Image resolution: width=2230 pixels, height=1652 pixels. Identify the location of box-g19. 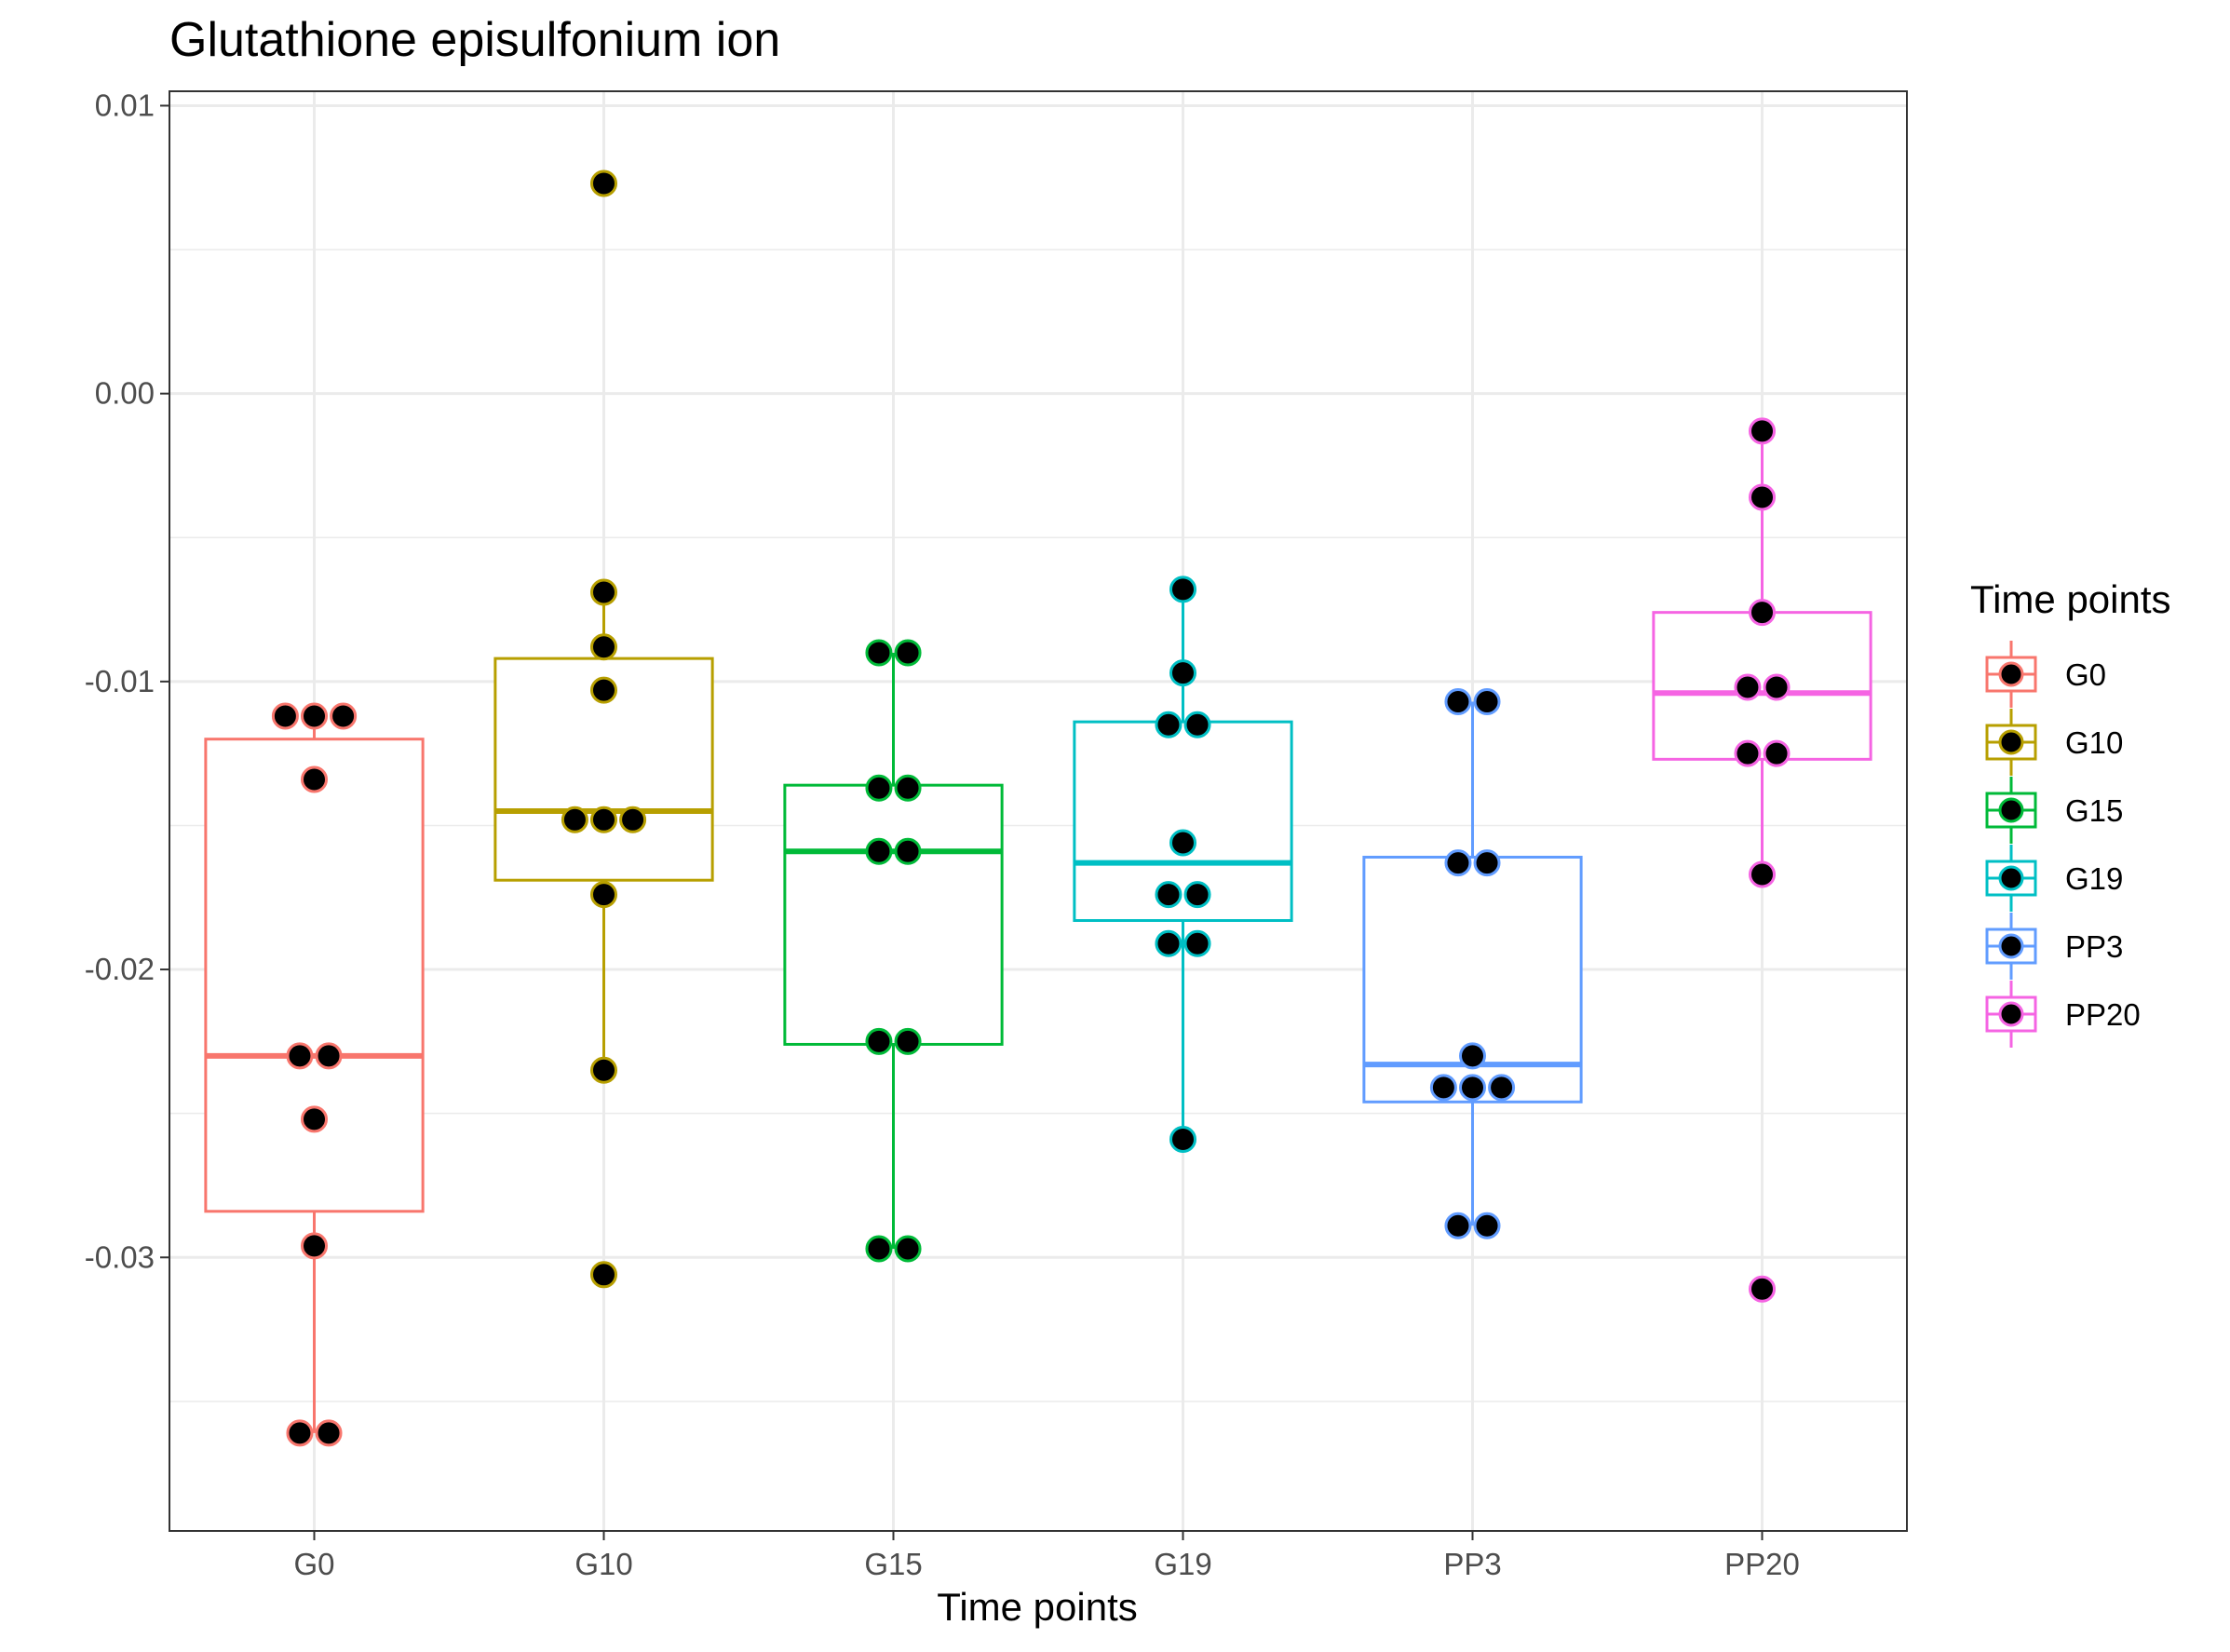
(1183, 864).